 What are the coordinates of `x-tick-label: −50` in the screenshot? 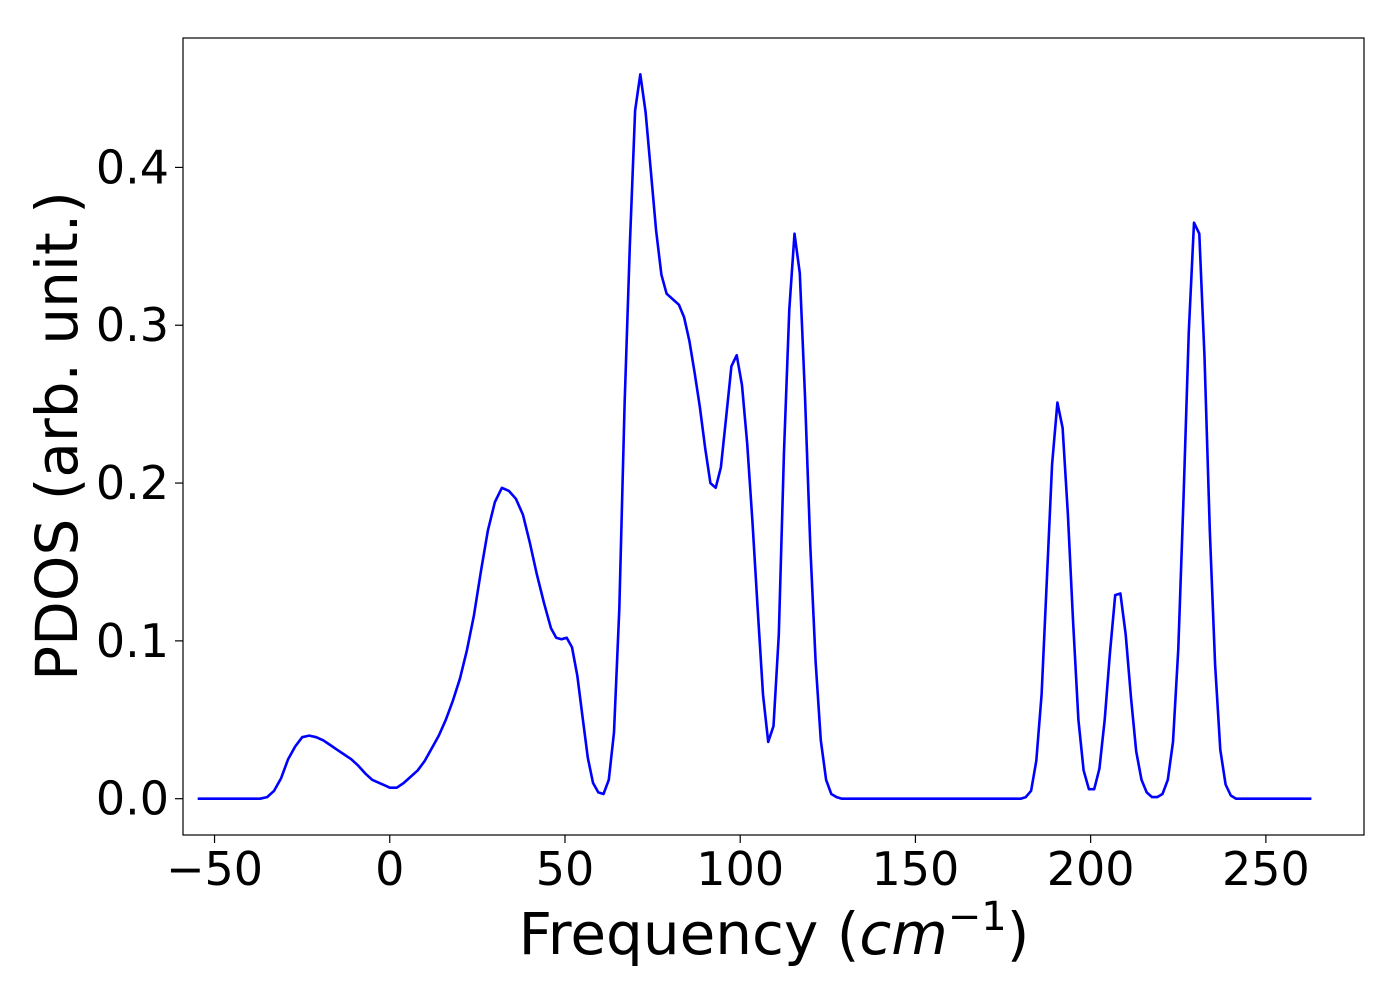 It's located at (214, 869).